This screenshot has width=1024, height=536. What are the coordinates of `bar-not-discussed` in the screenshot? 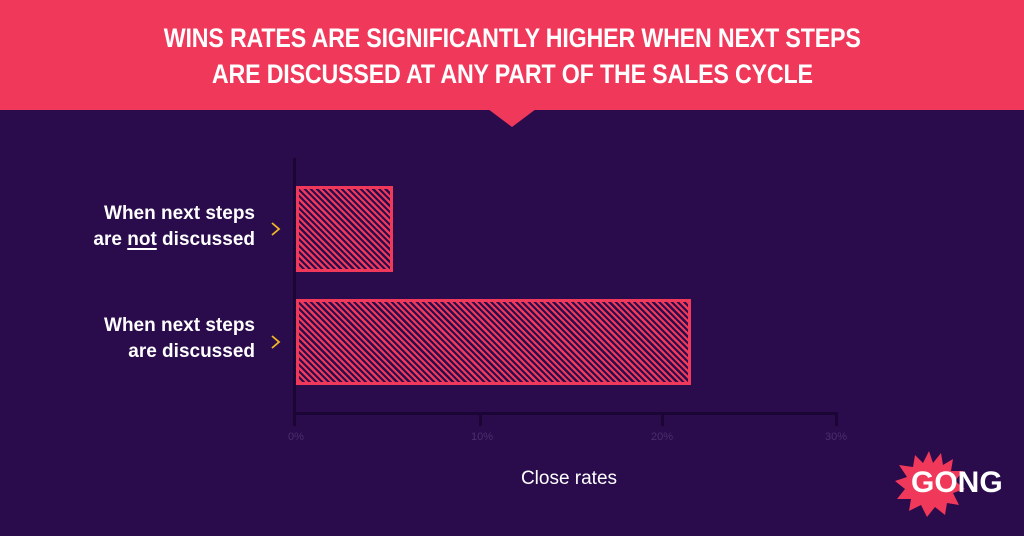 It's located at (344, 229).